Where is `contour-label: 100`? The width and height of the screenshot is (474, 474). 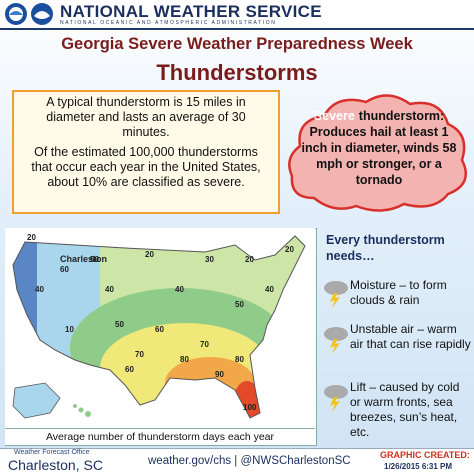 contour-label: 100 is located at coordinates (250, 407).